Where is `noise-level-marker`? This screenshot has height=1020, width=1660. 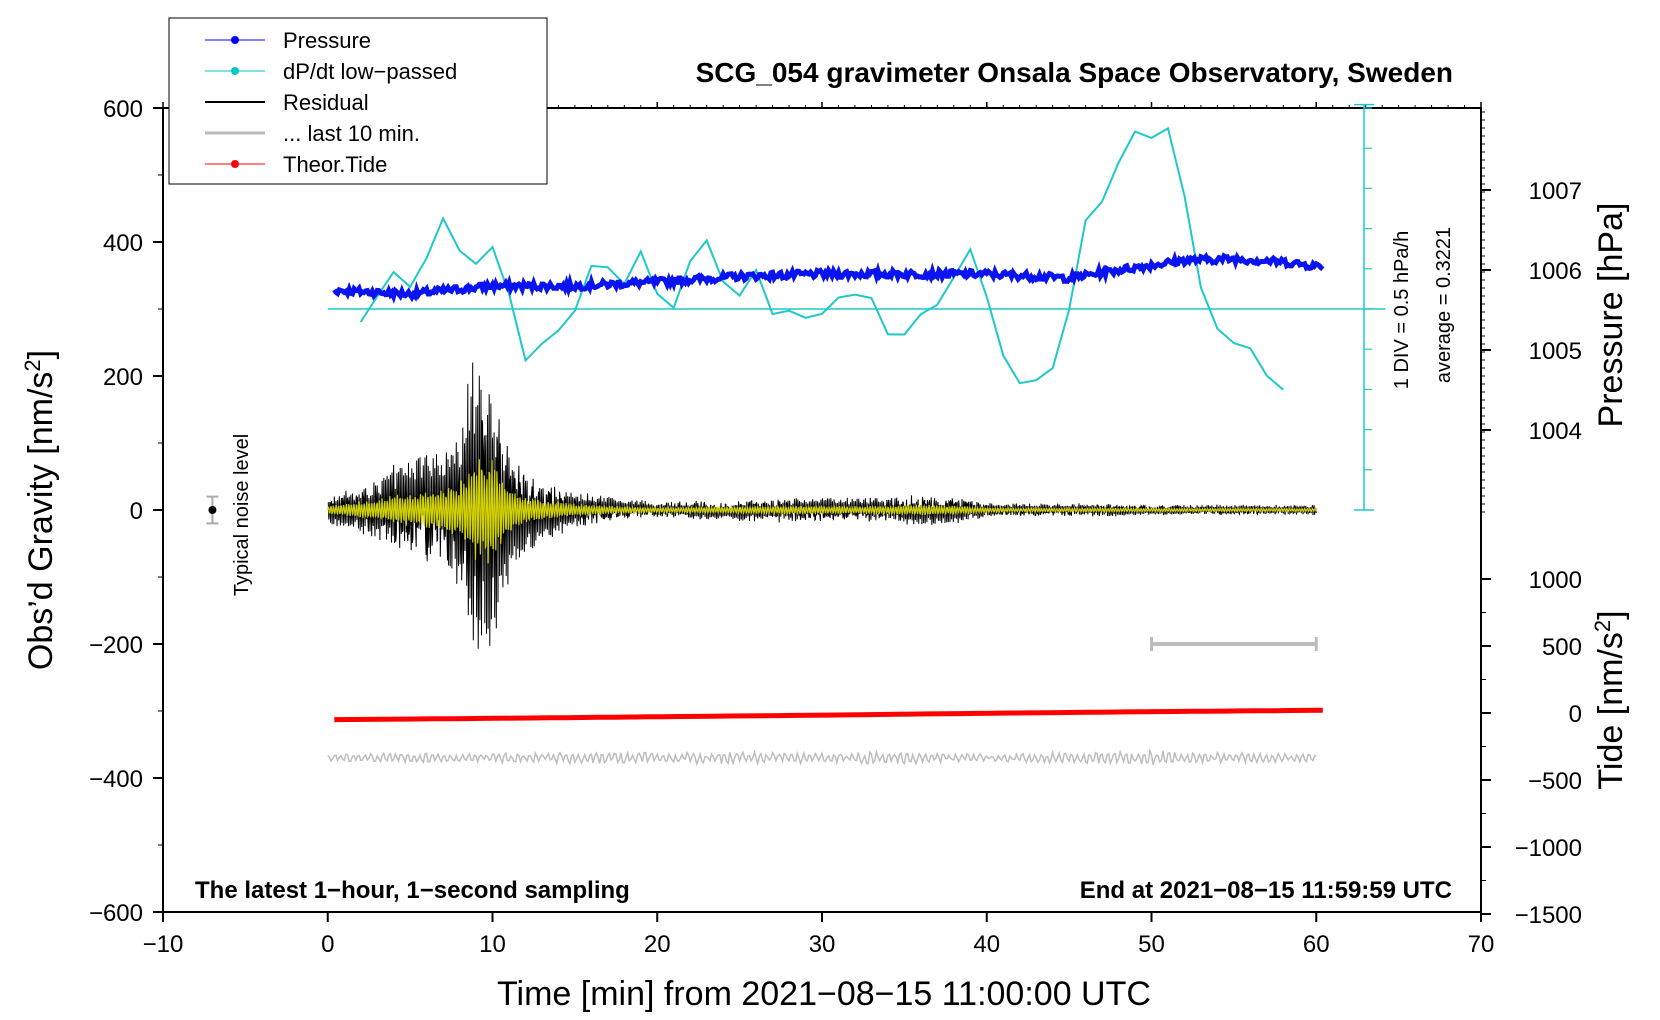 noise-level-marker is located at coordinates (212, 510).